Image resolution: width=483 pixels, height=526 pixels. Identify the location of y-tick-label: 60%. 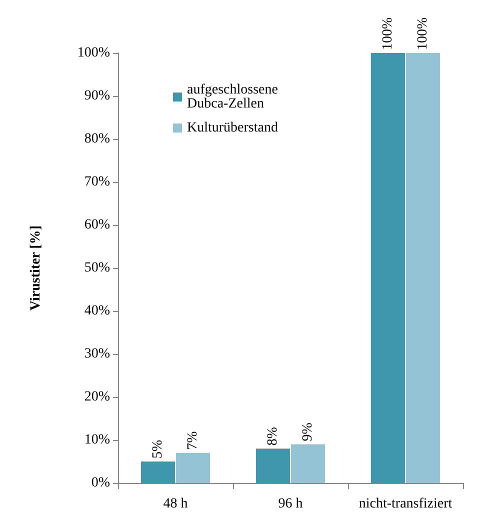
(97, 225).